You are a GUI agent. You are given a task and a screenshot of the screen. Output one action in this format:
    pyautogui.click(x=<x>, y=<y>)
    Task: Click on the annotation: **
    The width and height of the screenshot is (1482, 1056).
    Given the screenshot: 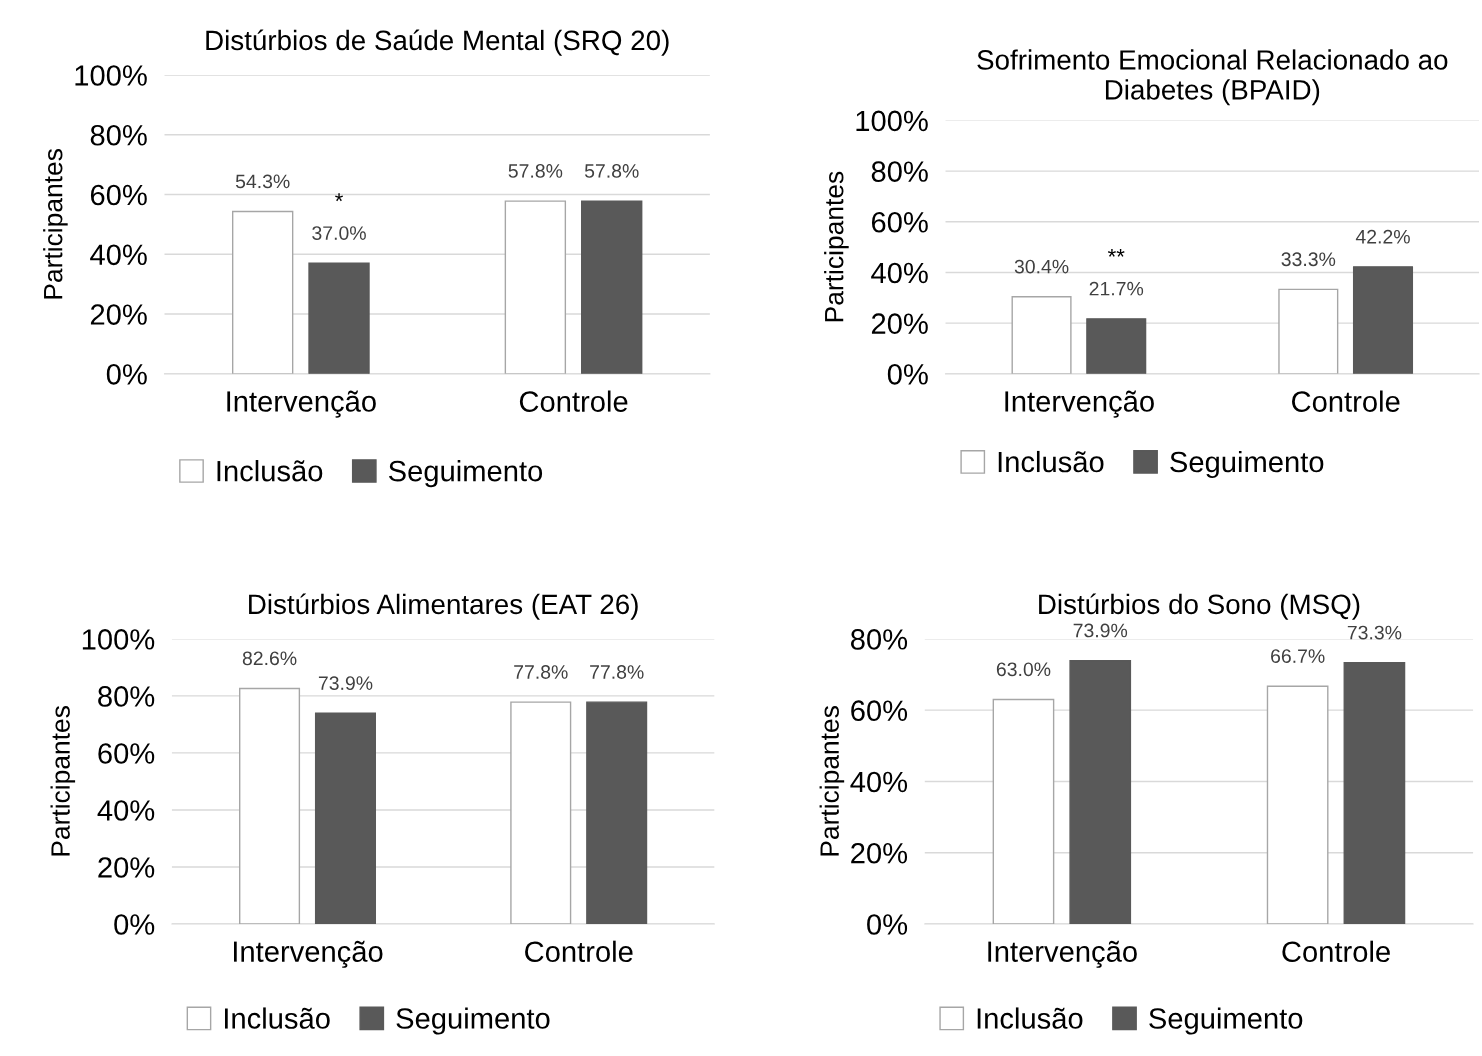 What is the action you would take?
    pyautogui.click(x=1116, y=252)
    